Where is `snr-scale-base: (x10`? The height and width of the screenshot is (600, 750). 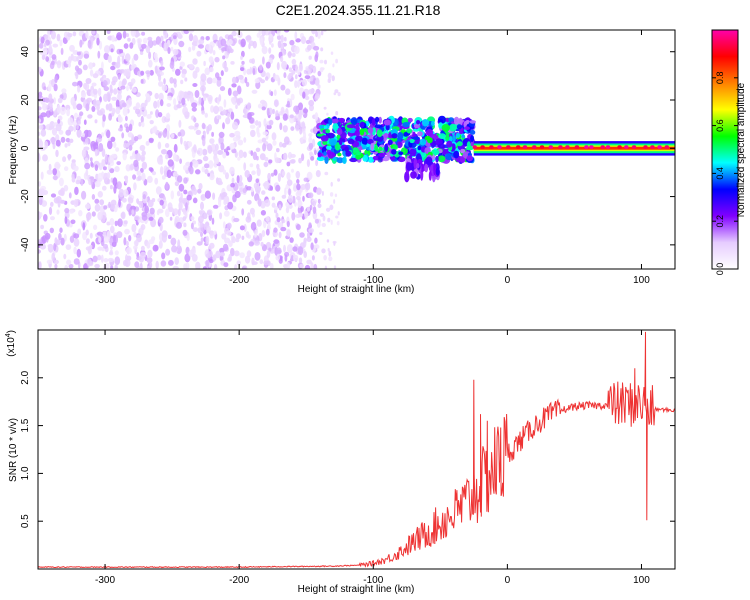 snr-scale-base: (x10 is located at coordinates (11, 347).